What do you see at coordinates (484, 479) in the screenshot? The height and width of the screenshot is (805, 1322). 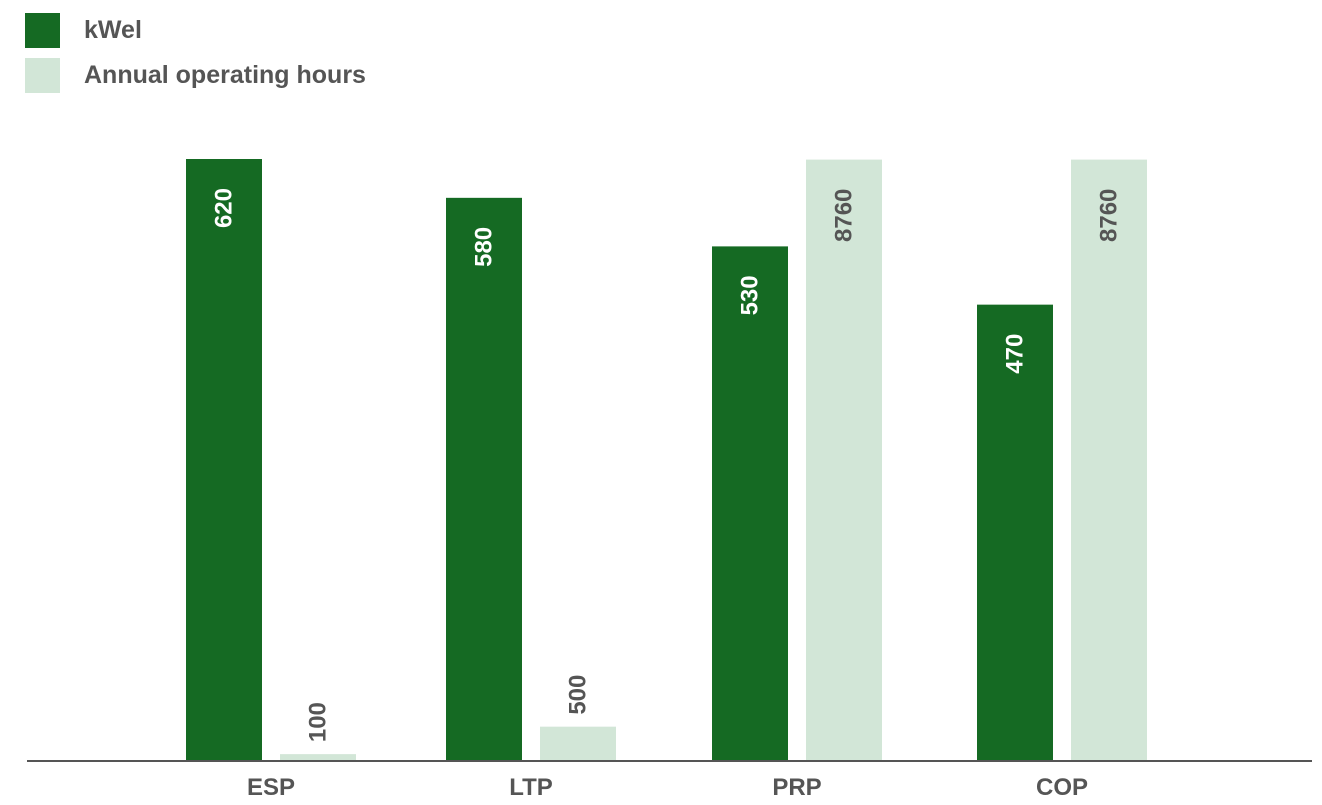 I see `bar-kwel-ltp` at bounding box center [484, 479].